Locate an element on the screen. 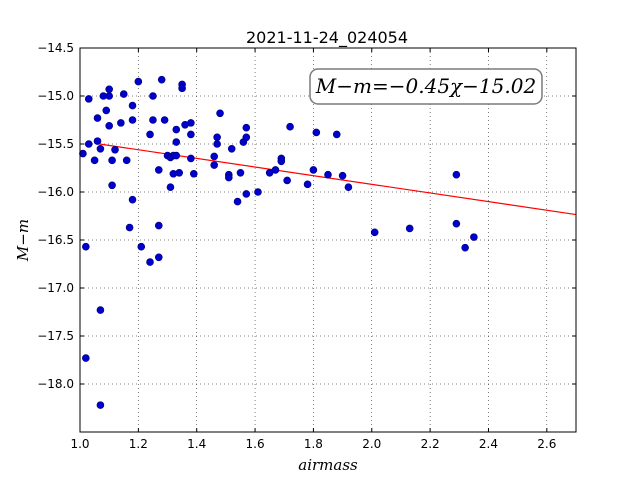 The image size is (640, 480). y-tick-label: −16.5 is located at coordinates (55, 240).